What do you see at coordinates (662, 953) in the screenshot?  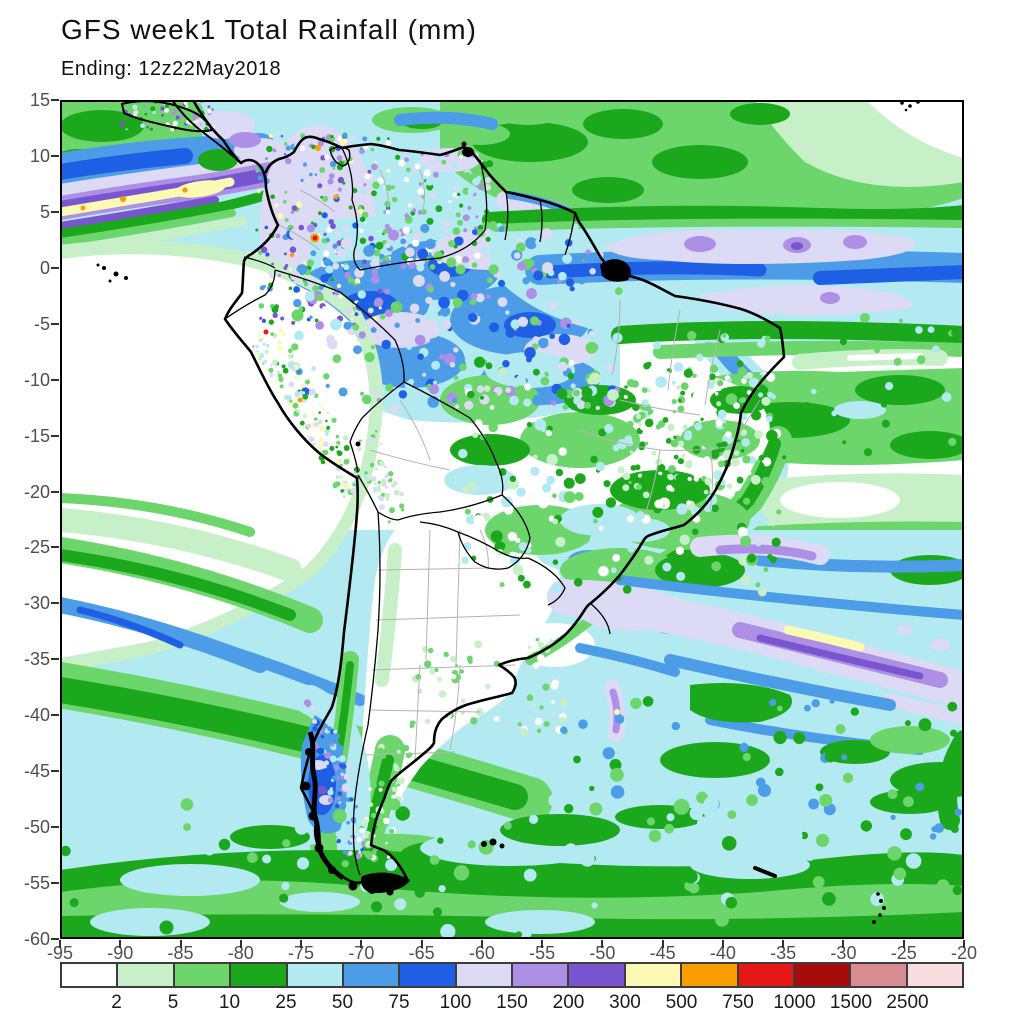 I see `x-tick-label: -45` at bounding box center [662, 953].